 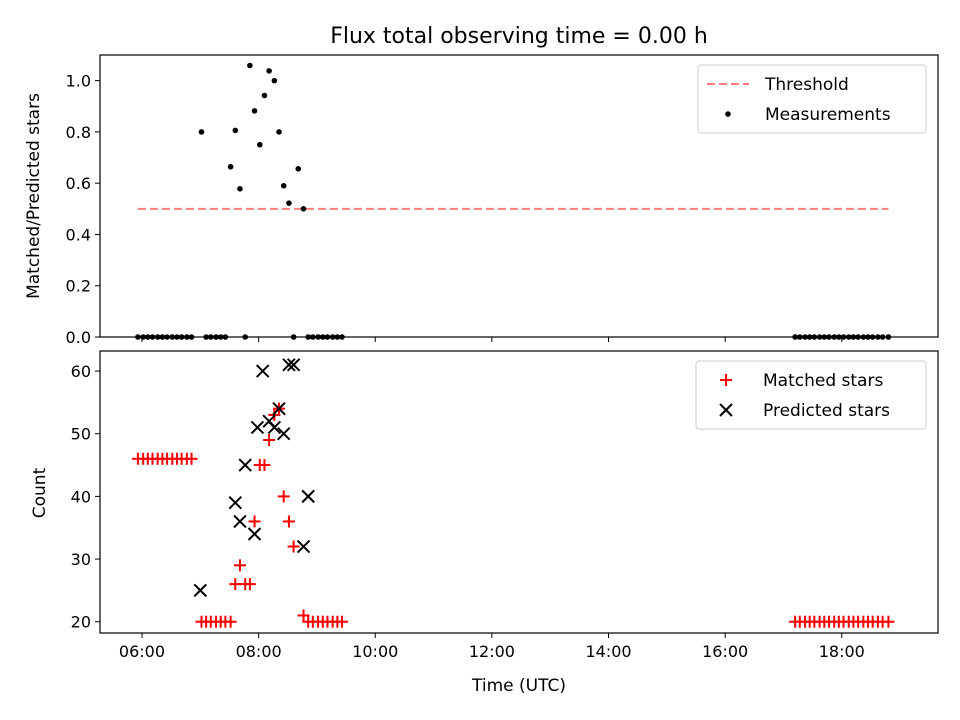 What do you see at coordinates (34, 196) in the screenshot?
I see `top-y-axis-label: Matched/Predicted stars` at bounding box center [34, 196].